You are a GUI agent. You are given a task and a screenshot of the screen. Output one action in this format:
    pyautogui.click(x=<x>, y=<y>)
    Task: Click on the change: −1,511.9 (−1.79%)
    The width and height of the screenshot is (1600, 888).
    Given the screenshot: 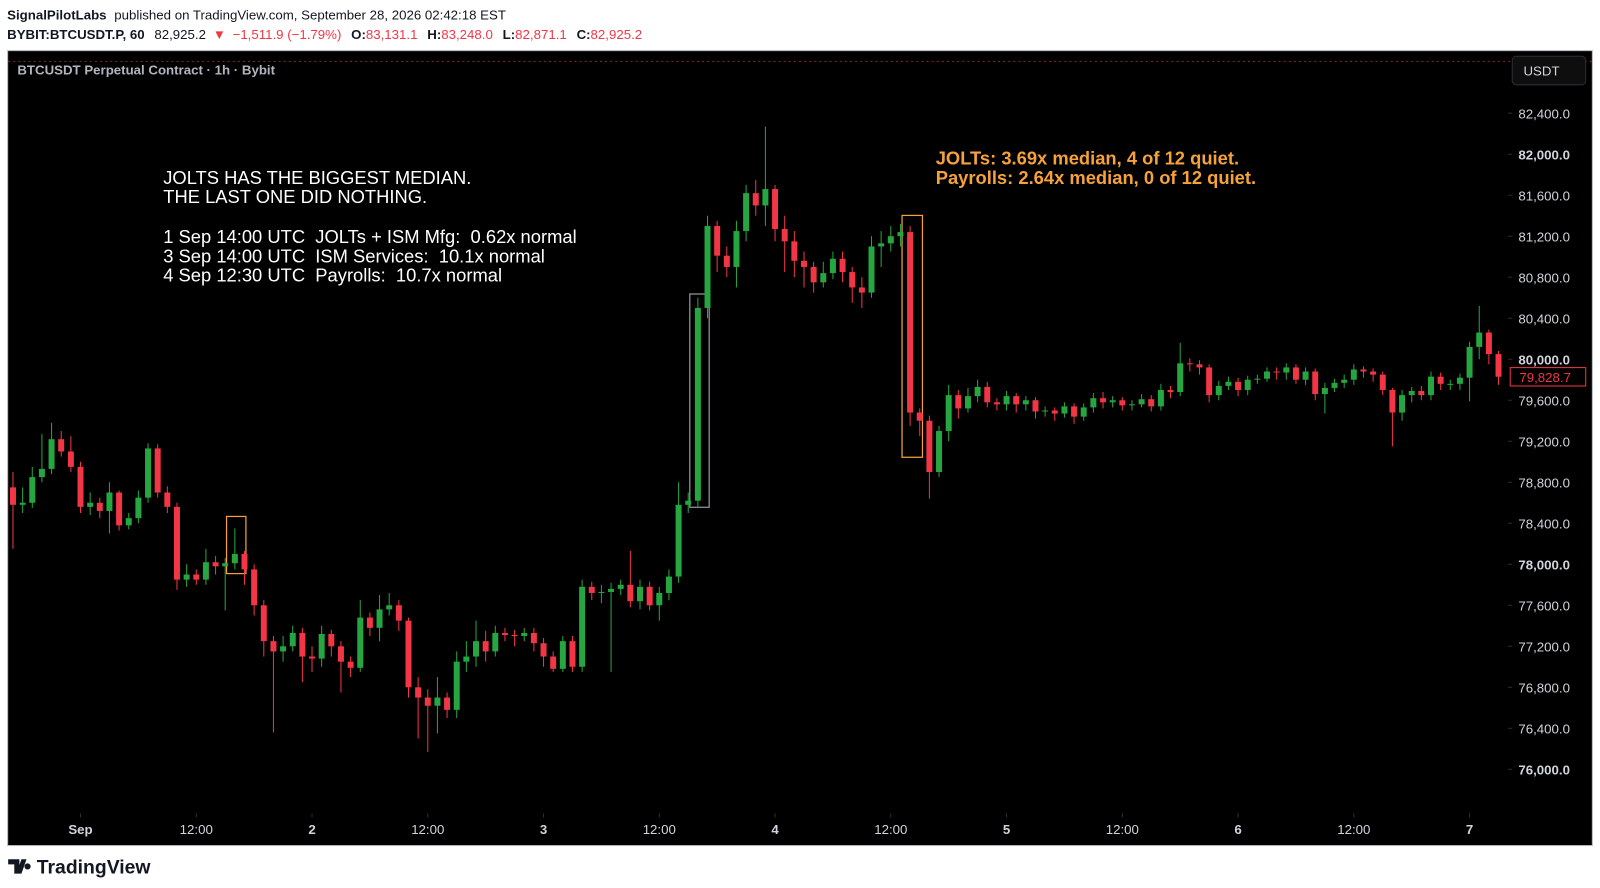 What is the action you would take?
    pyautogui.click(x=287, y=34)
    